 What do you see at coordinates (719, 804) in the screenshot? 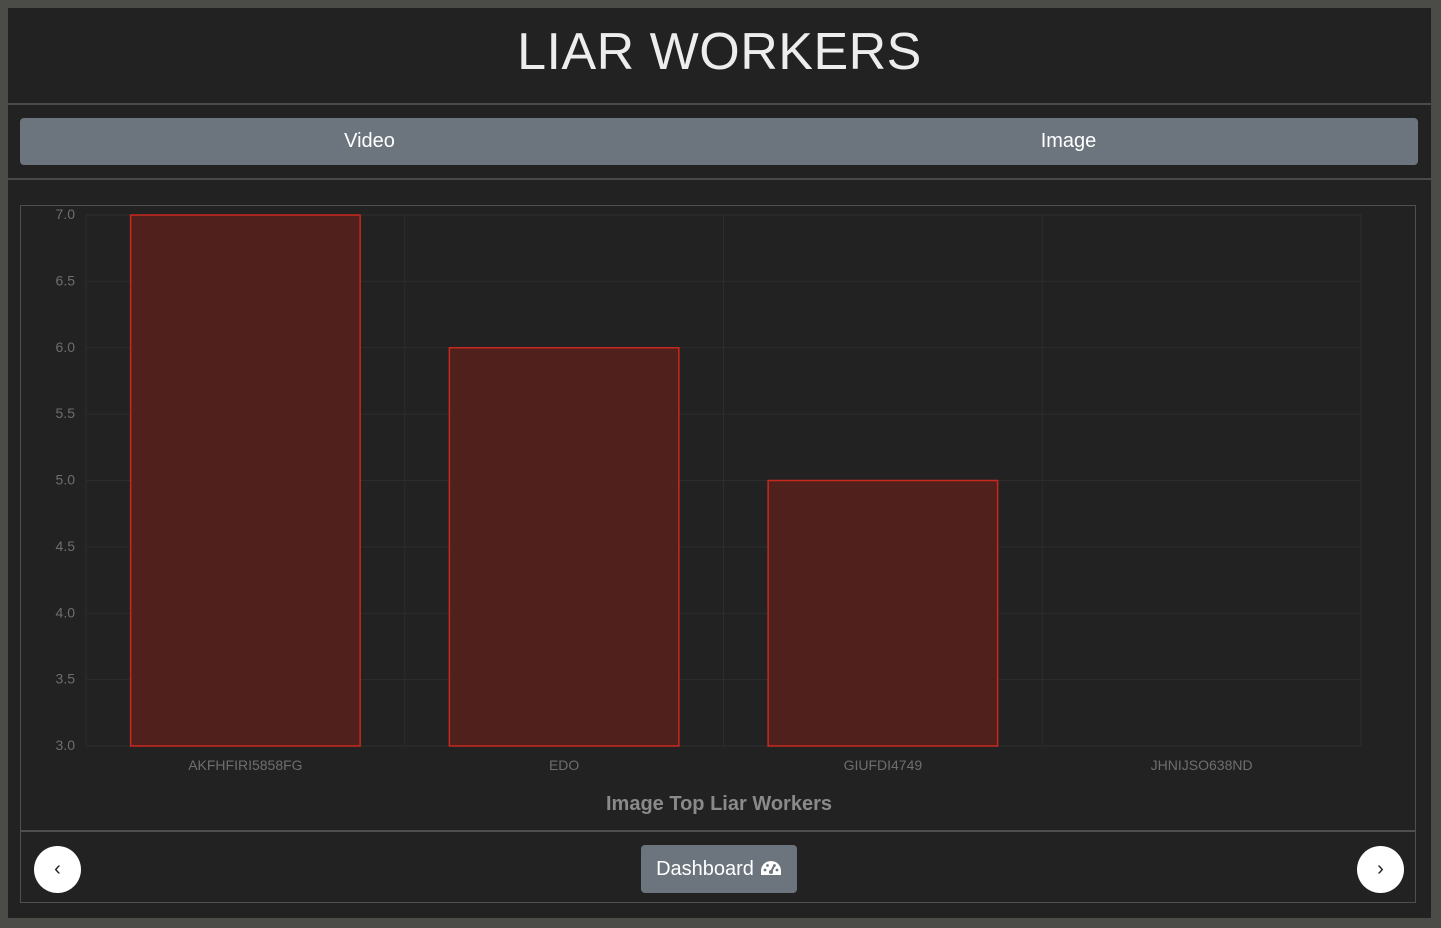
I see `chart-title: Image Top Liar Workers` at bounding box center [719, 804].